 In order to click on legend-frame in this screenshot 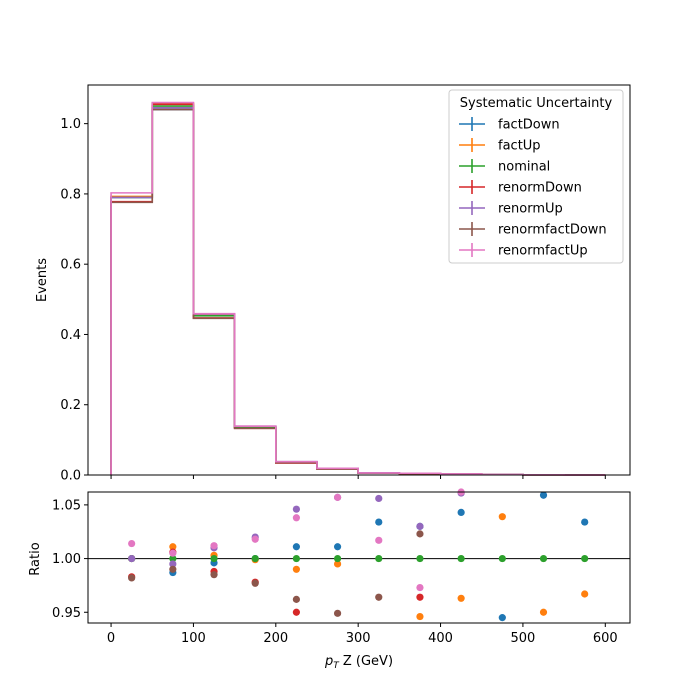, I will do `click(536, 176)`.